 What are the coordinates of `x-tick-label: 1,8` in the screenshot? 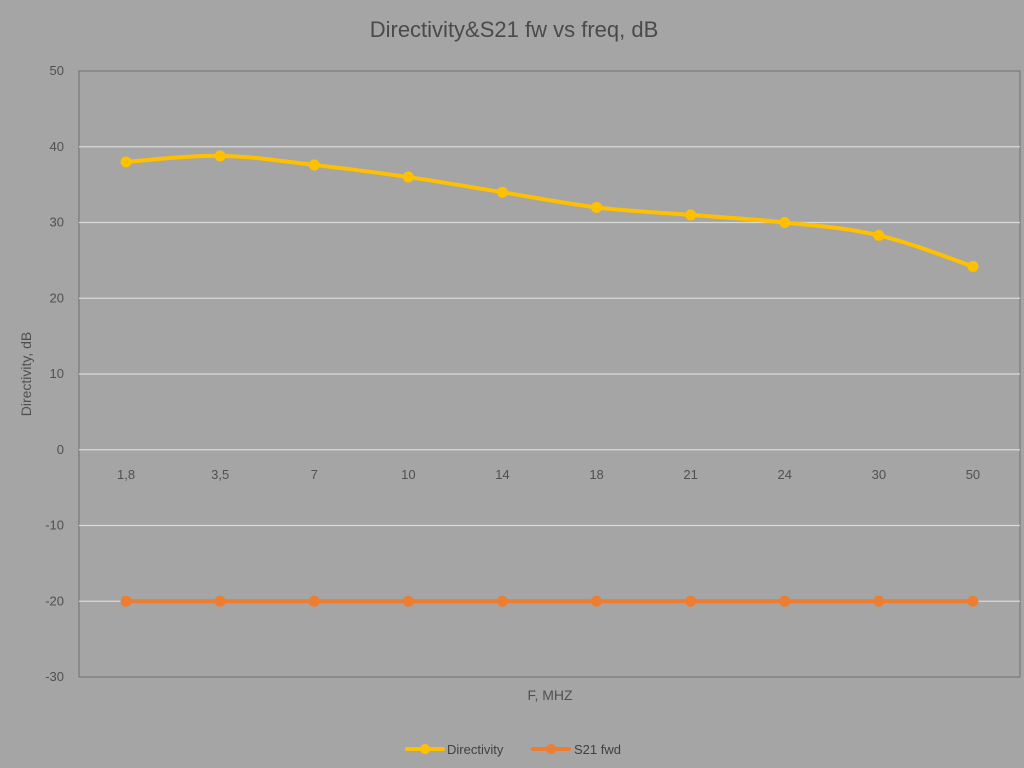 It's located at (126, 474).